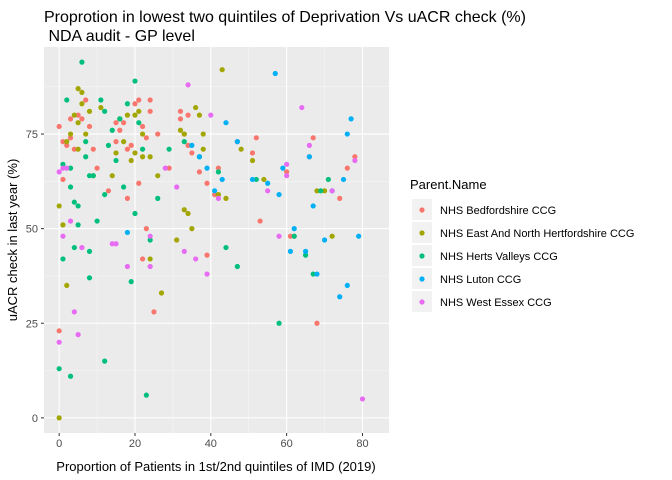 Image resolution: width=672 pixels, height=480 pixels. I want to click on chart-subtitle: NDA audit - GP level, so click(119, 36).